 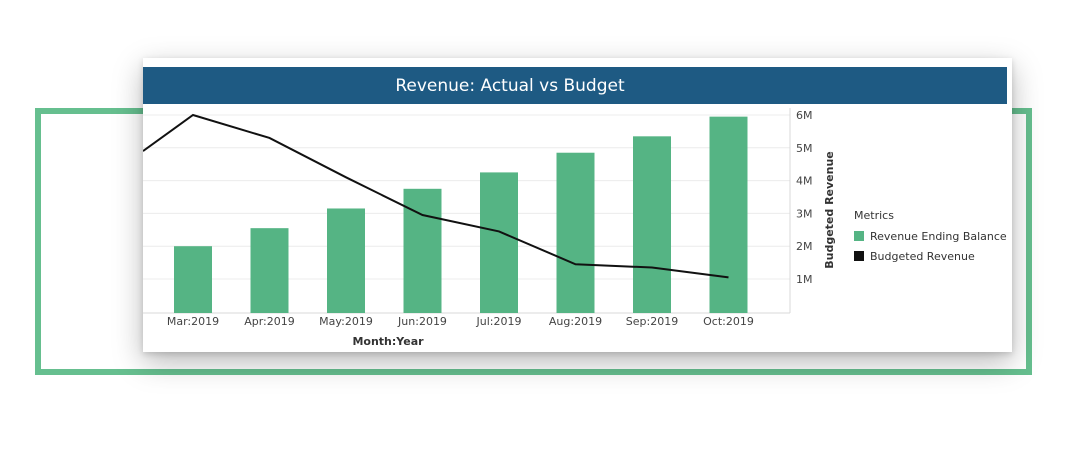 I want to click on y-tick-label: 4M, so click(x=804, y=181).